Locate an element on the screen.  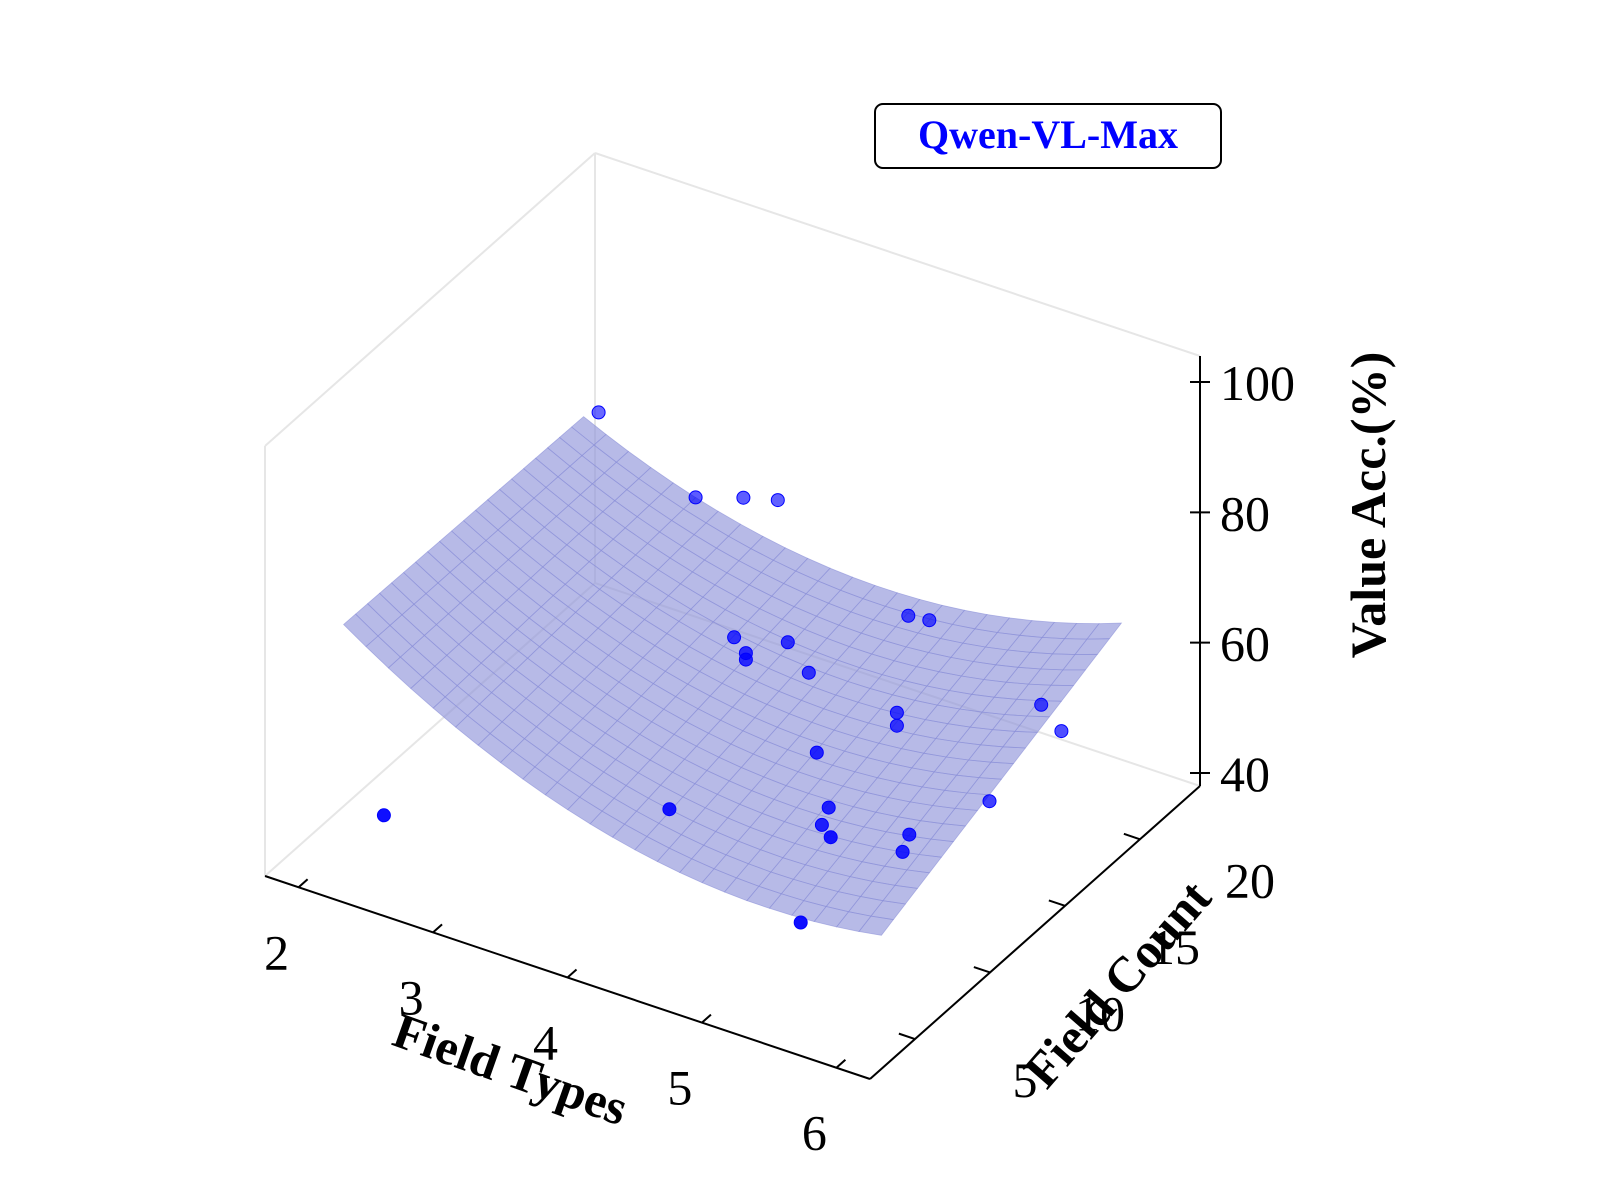
z-tick-label: 40 is located at coordinates (1245, 774).